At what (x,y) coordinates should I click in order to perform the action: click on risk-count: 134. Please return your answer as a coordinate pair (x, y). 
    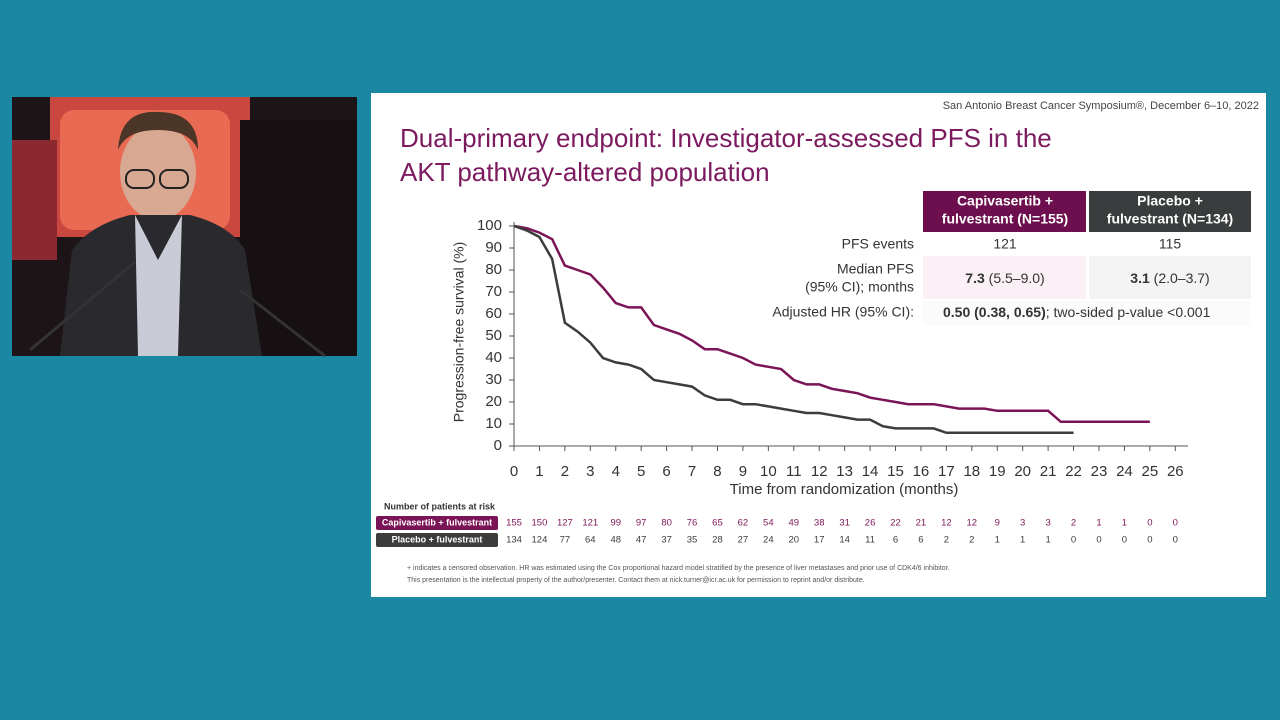
    Looking at the image, I should click on (514, 540).